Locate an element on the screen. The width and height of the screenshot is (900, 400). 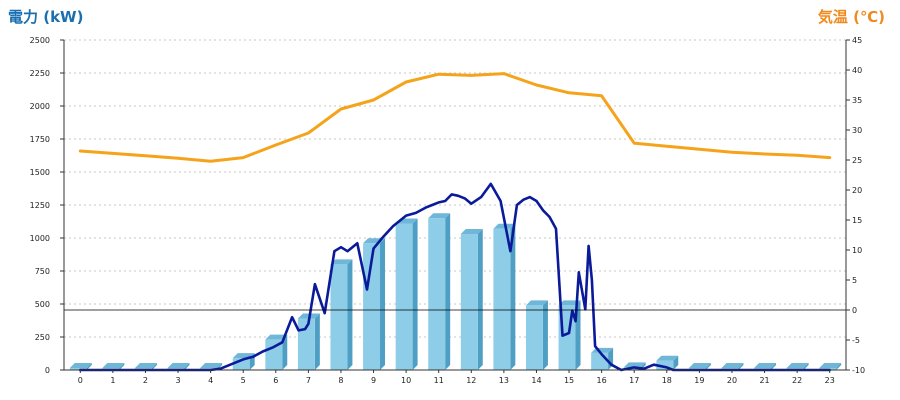
left-tick-label: 1750 is located at coordinates (40, 139).